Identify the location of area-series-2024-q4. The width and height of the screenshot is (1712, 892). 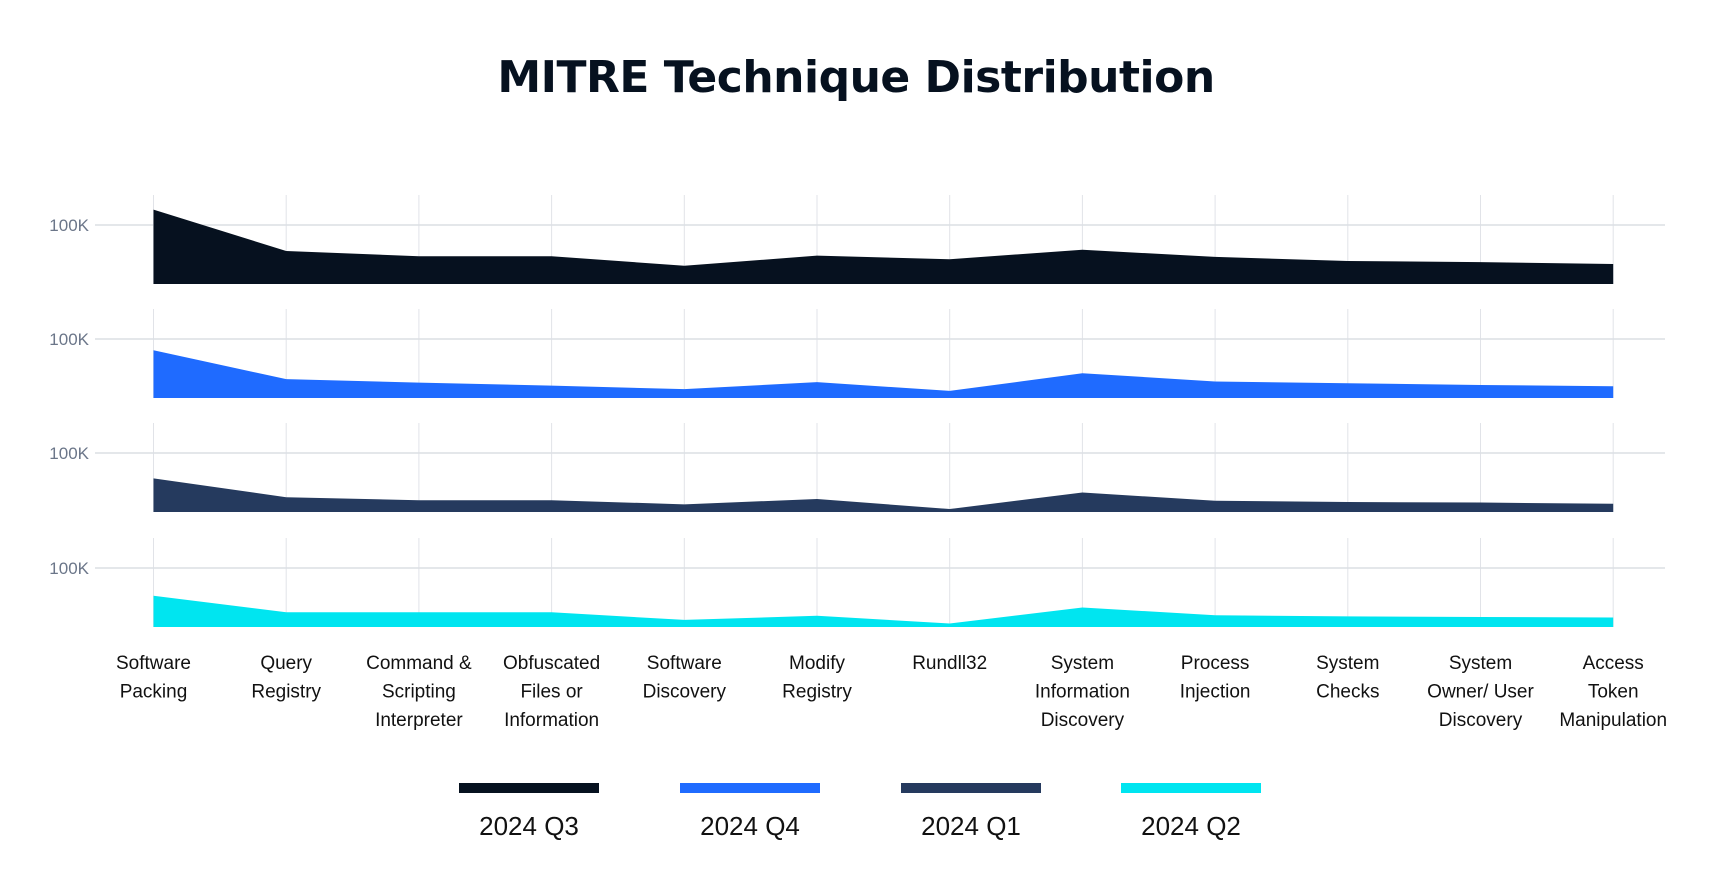
(883, 374).